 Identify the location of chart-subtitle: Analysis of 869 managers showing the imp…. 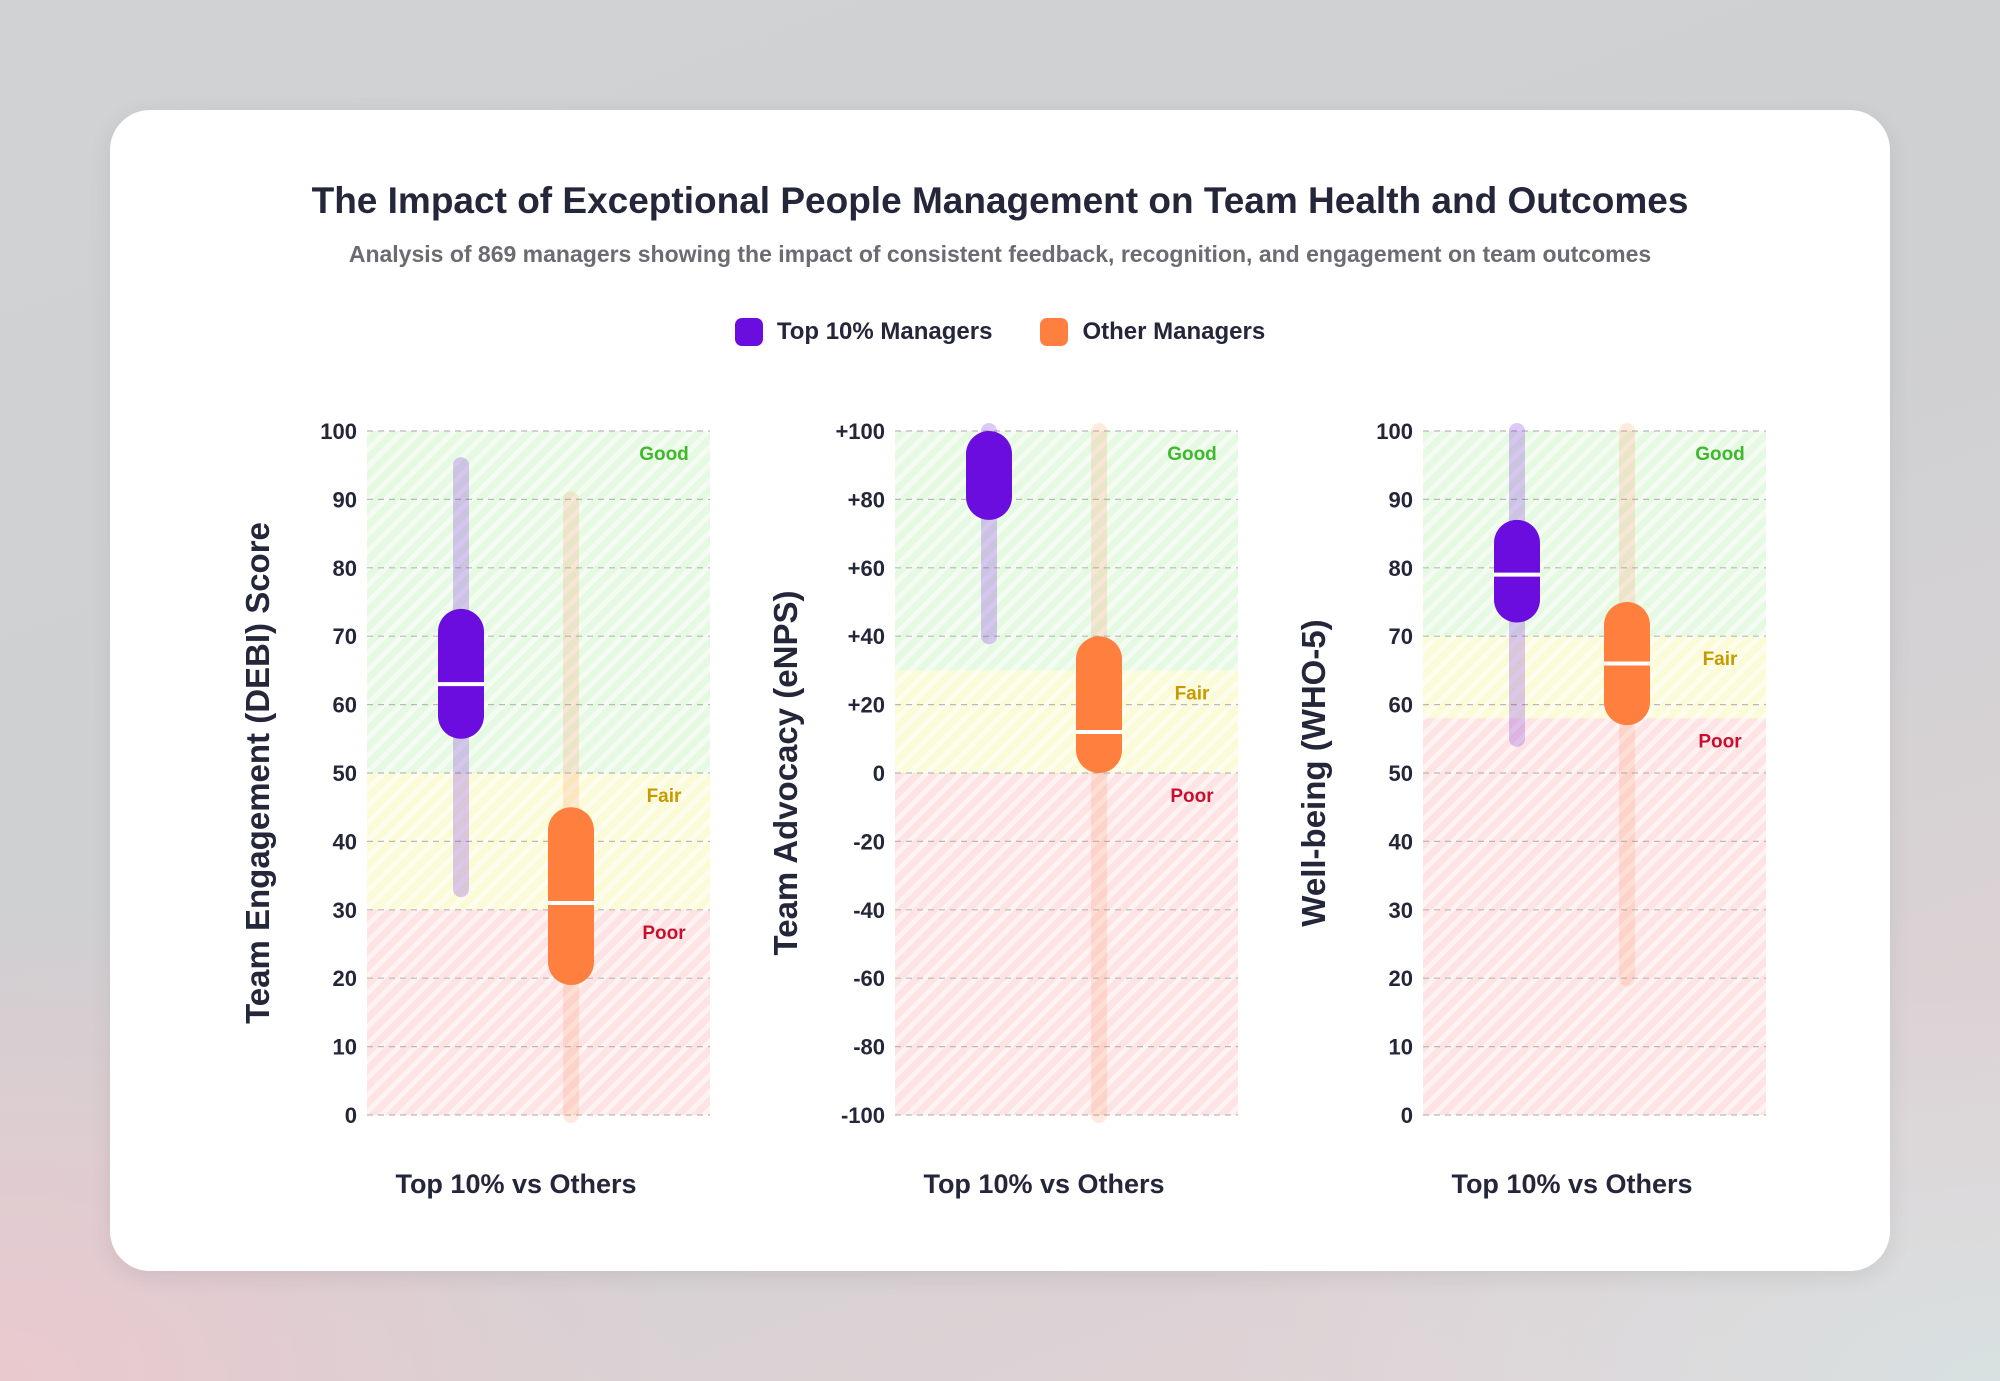
(1000, 254).